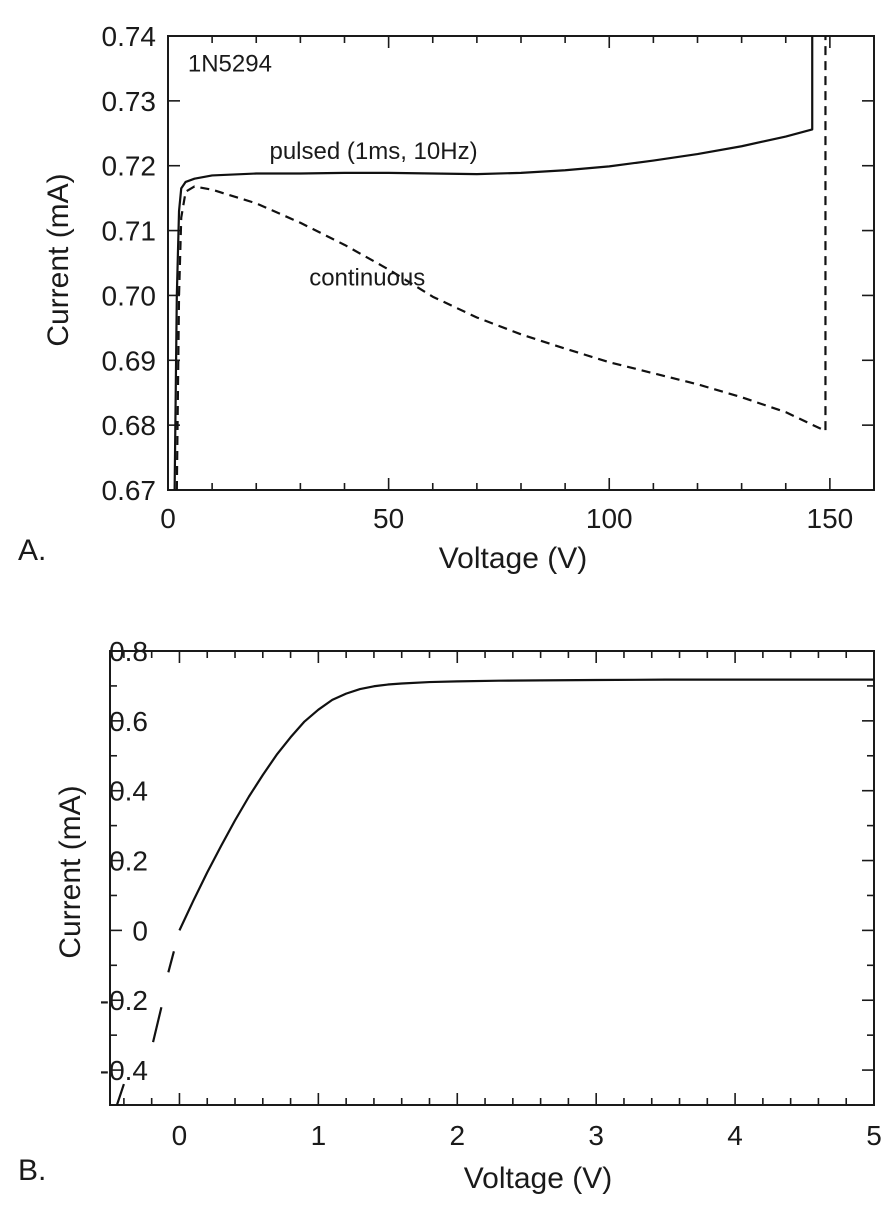 This screenshot has width=894, height=1208. I want to click on y-tick-label: 0.67, so click(129, 490).